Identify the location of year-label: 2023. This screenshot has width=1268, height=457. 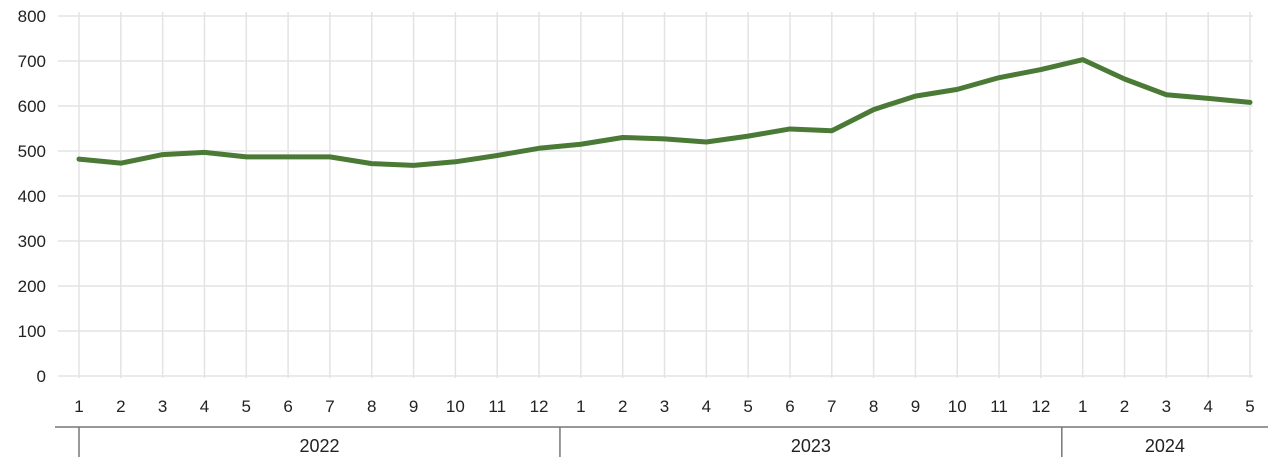
(811, 446).